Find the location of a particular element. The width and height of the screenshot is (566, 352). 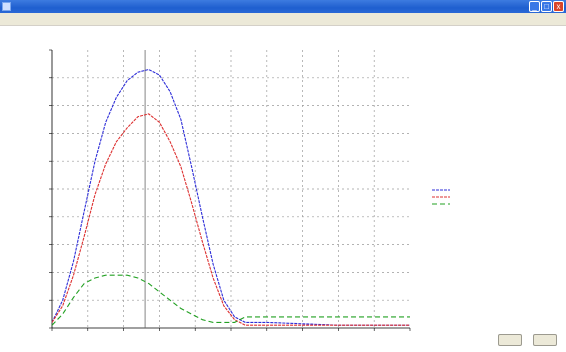

maximize-button: □ is located at coordinates (546, 6).